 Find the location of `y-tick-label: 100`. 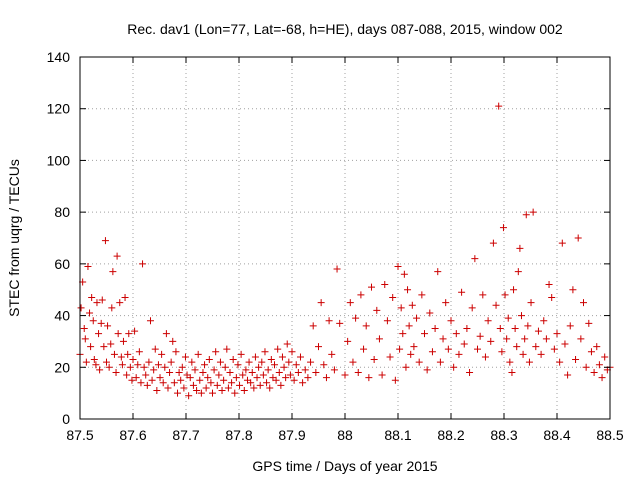

y-tick-label: 100 is located at coordinates (59, 160).